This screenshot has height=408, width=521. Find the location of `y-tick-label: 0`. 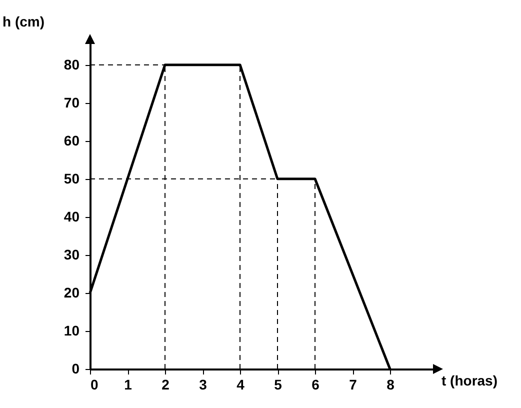

y-tick-label: 0 is located at coordinates (76, 368).